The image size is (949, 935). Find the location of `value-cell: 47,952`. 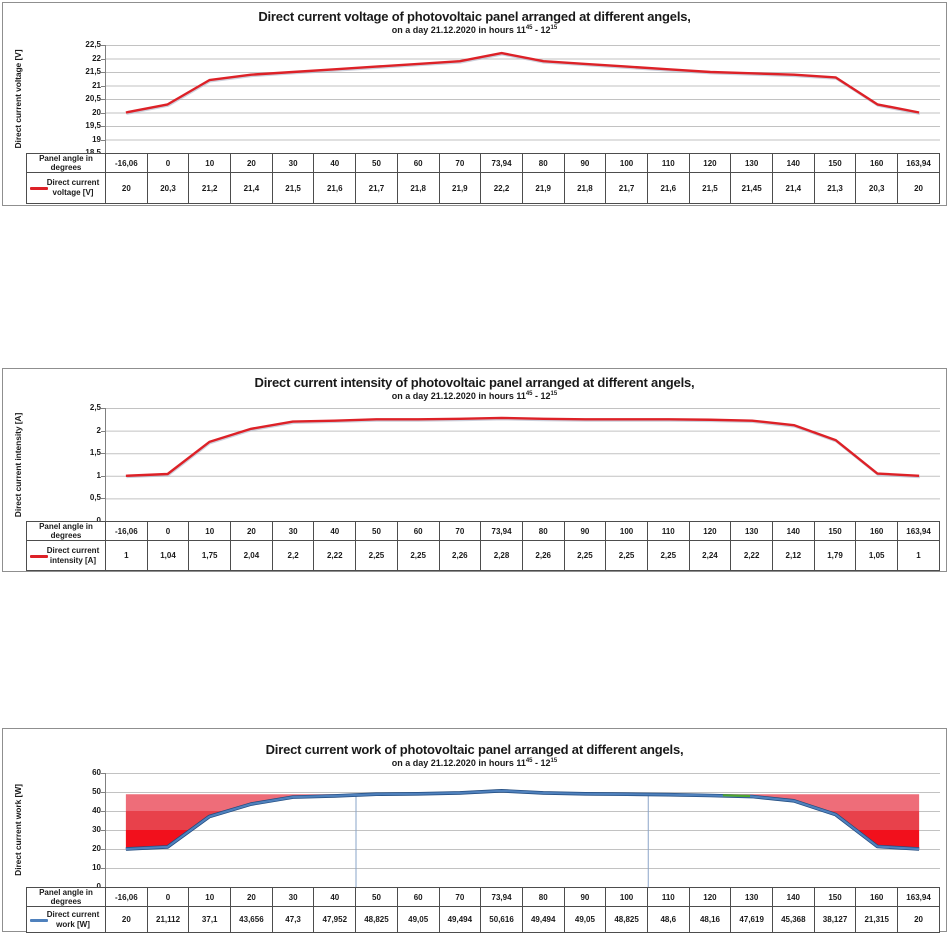

value-cell: 47,952 is located at coordinates (335, 919).